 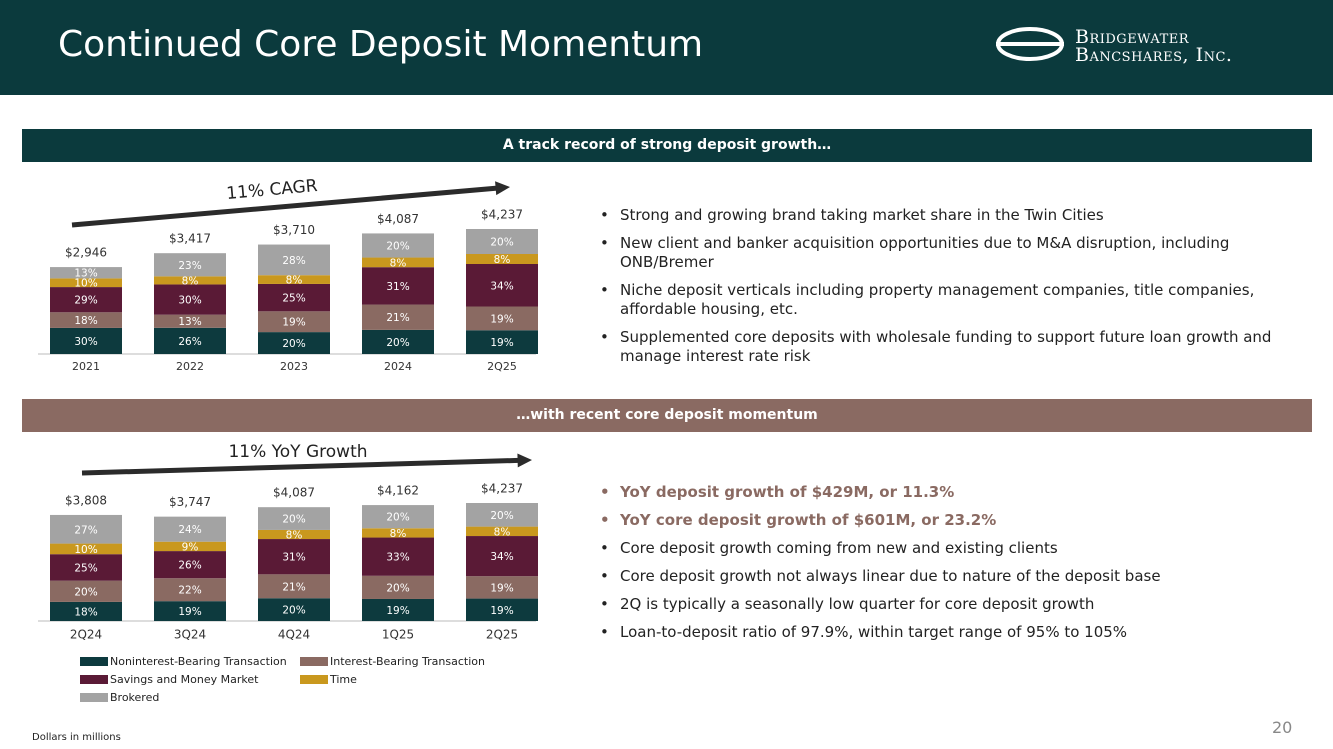 What do you see at coordinates (272, 190) in the screenshot?
I see `annotation: 11% CAGR` at bounding box center [272, 190].